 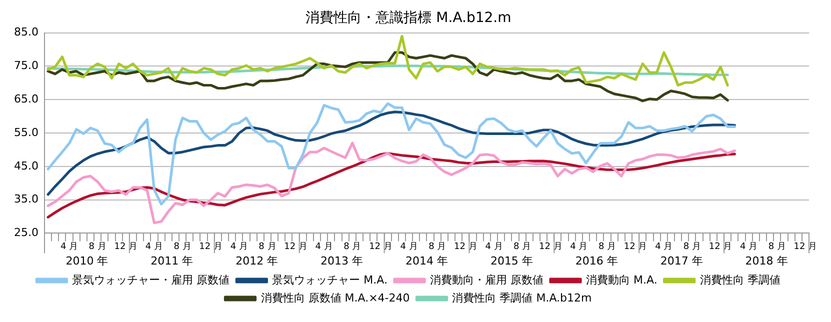 What do you see at coordinates (622, 279) in the screenshot?
I see `legend-label: 消費動向 M.A.` at bounding box center [622, 279].